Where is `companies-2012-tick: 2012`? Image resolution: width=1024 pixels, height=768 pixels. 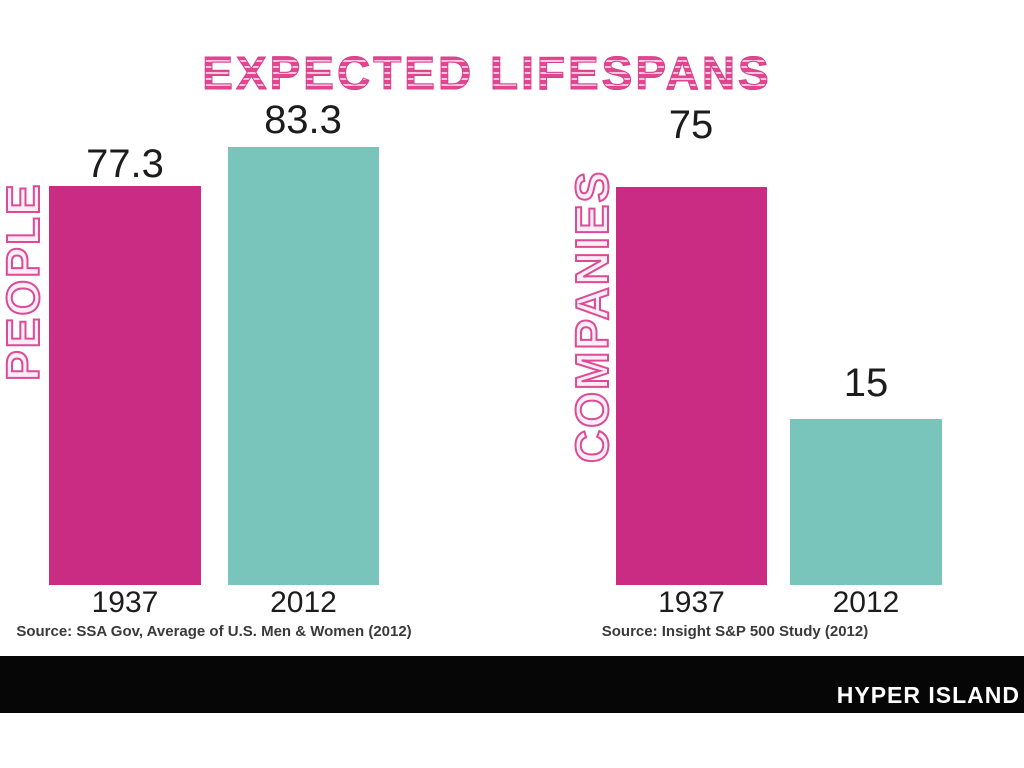 companies-2012-tick: 2012 is located at coordinates (866, 602).